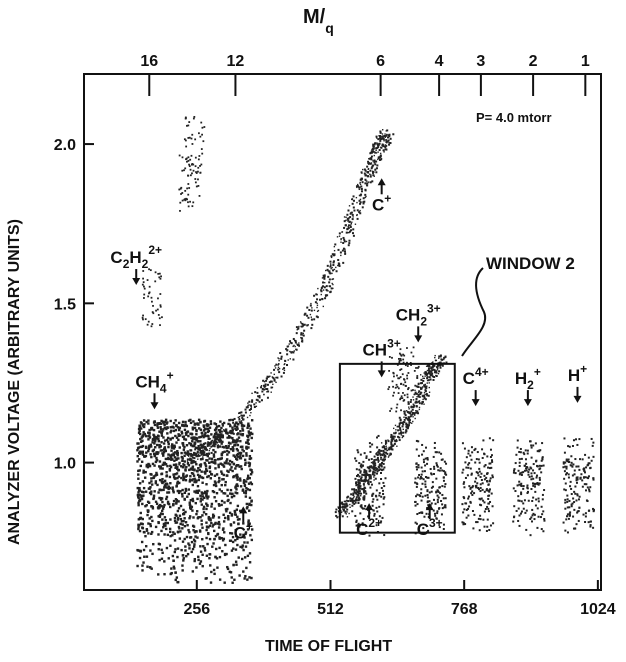 The height and width of the screenshot is (662, 626). Describe the element at coordinates (418, 339) in the screenshot. I see `annotation-arrowhead` at that location.